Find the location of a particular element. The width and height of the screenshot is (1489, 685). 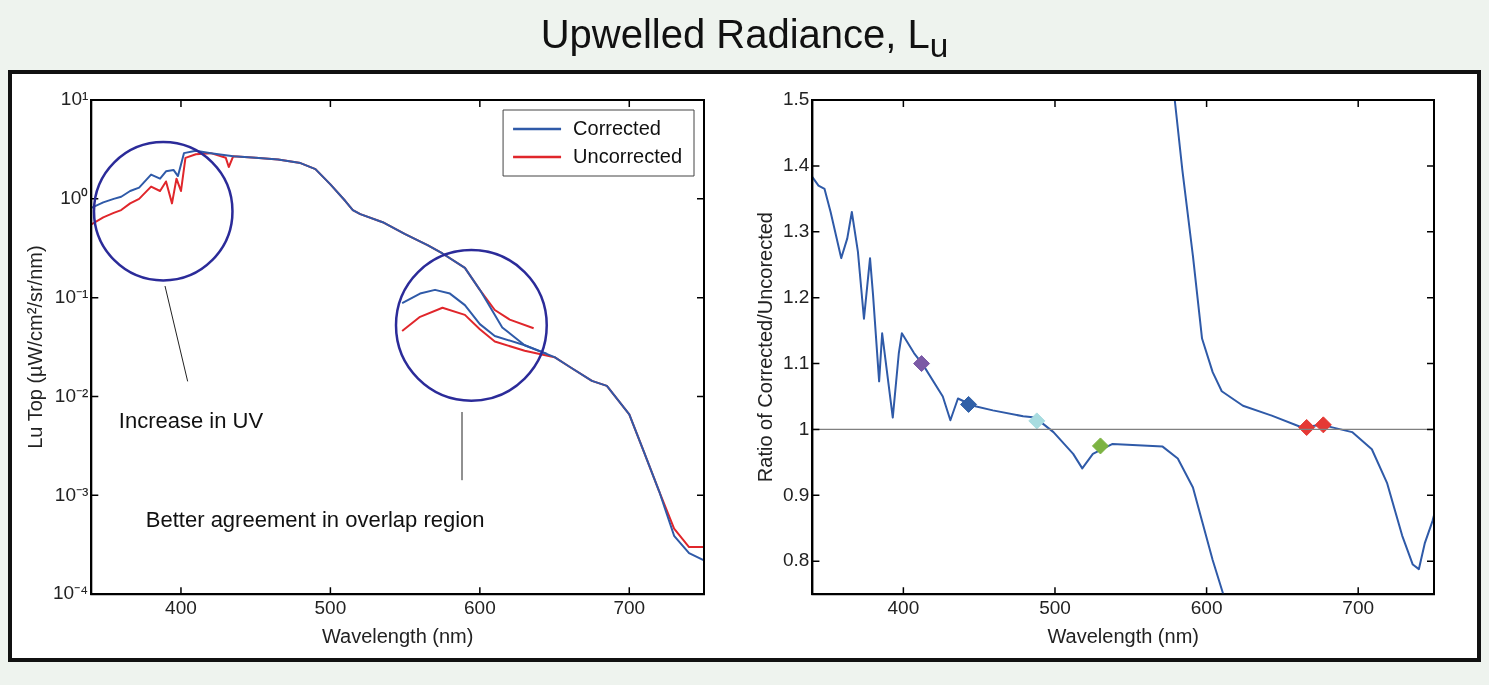

y-tick-label: 1 is located at coordinates (804, 428).